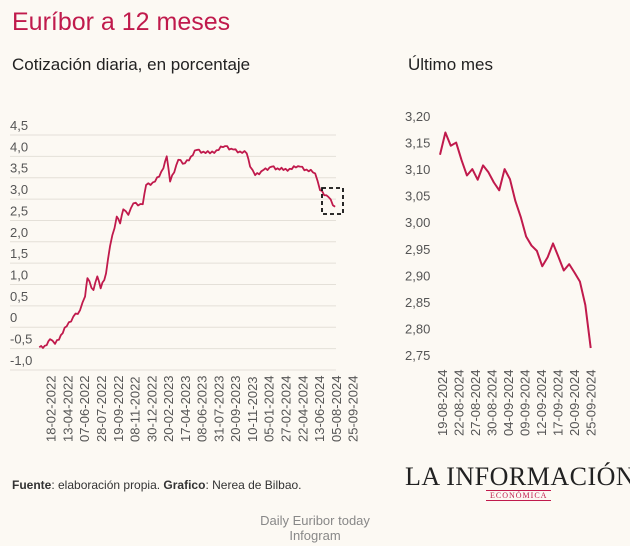 Image resolution: width=630 pixels, height=546 pixels. Describe the element at coordinates (269, 409) in the screenshot. I see `x-tick-label: 05-01-2024` at that location.